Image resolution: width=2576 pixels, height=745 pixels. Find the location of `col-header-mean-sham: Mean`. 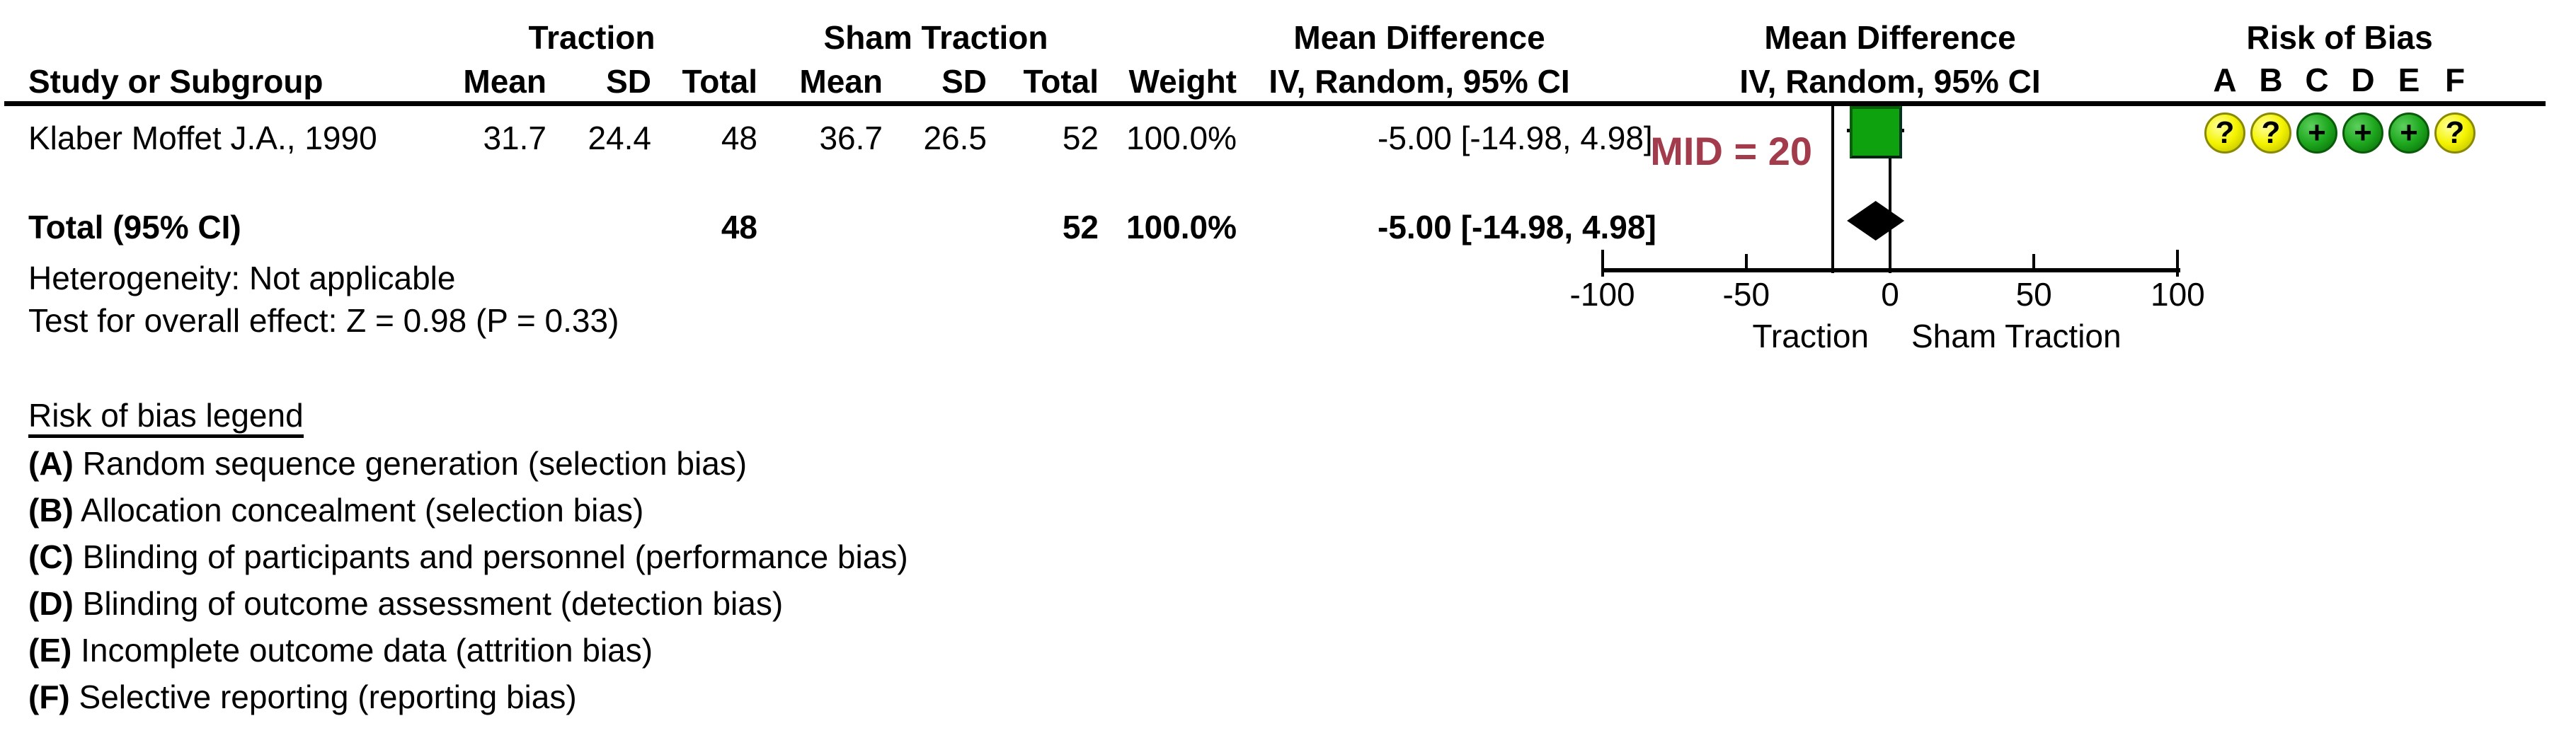

col-header-mean-sham: Mean is located at coordinates (841, 81).